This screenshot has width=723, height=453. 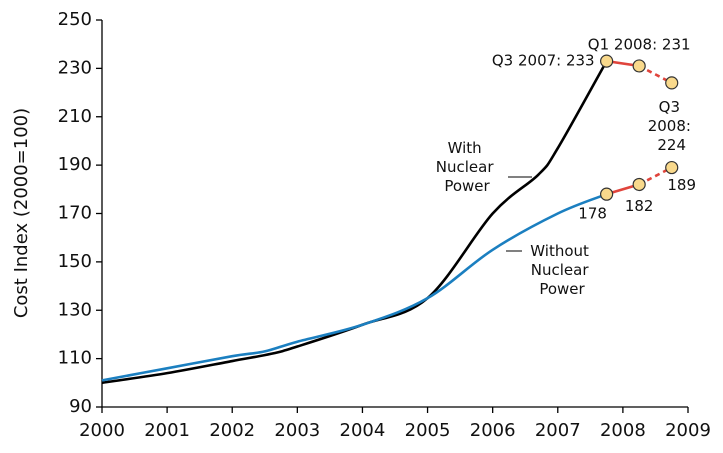 I want to click on series-name: Without Nuclear Power, so click(x=561, y=270).